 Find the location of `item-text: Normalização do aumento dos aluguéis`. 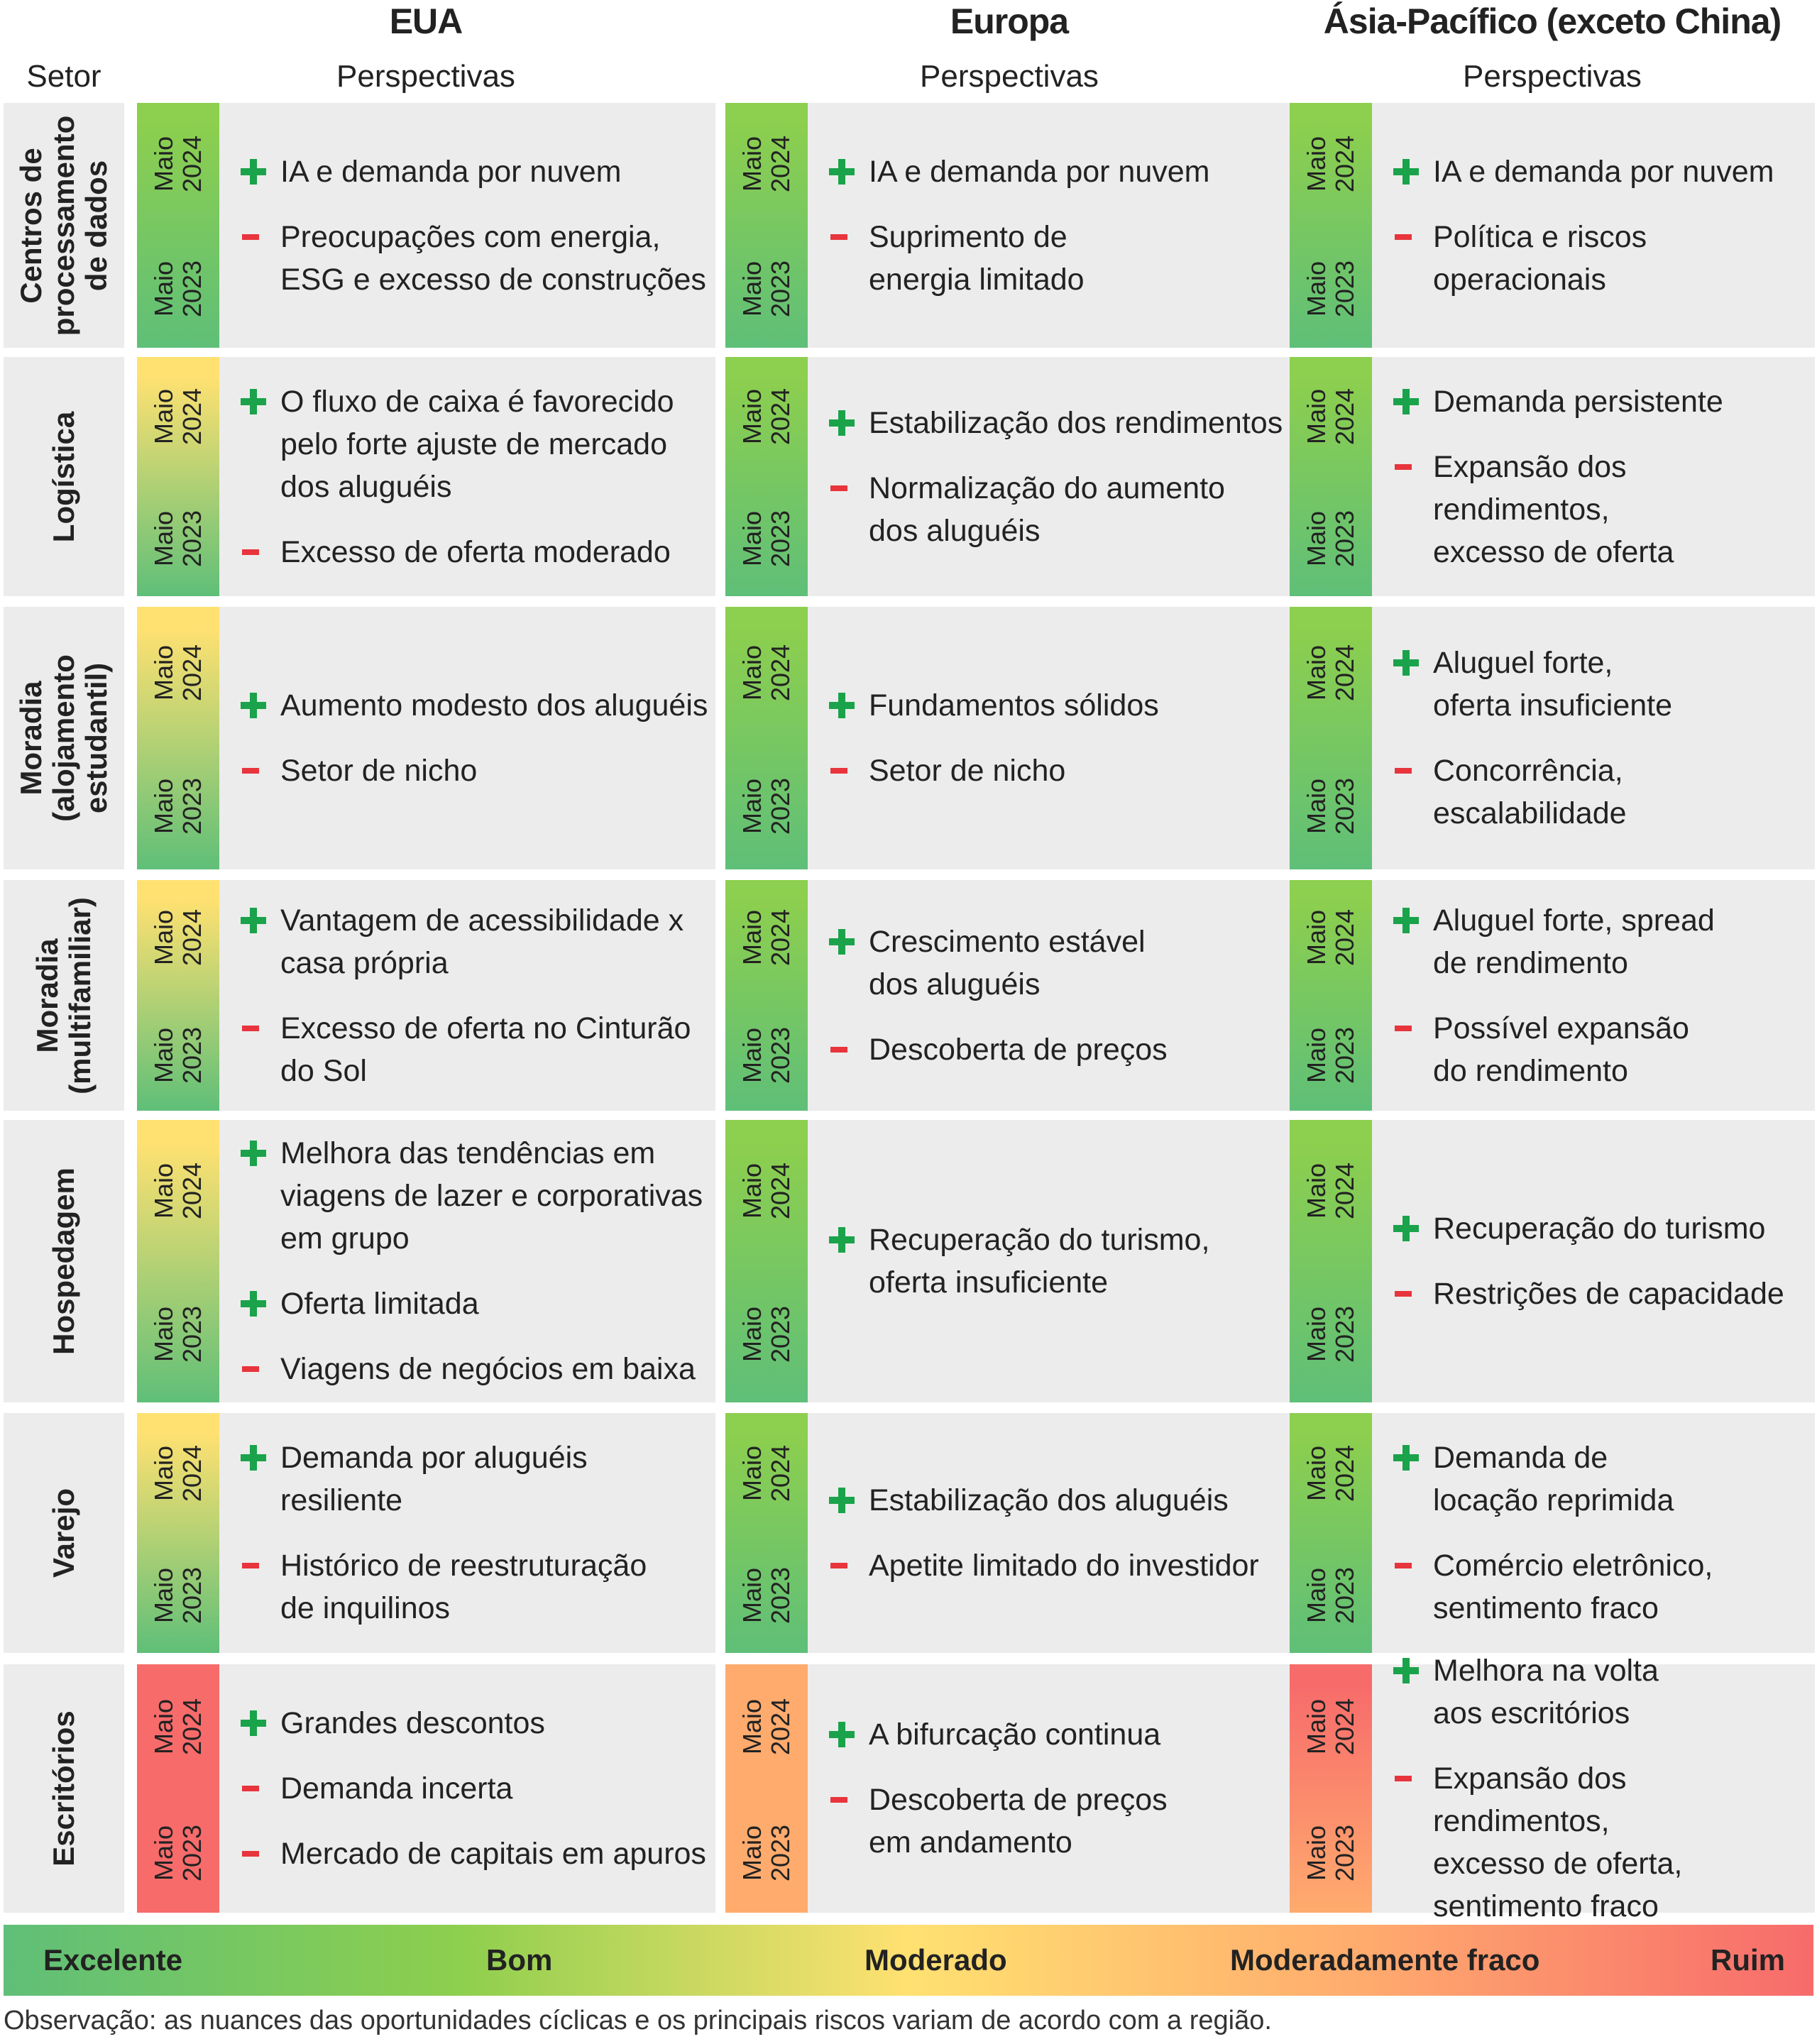

item-text: Normalização do aumento dos aluguéis is located at coordinates (1047, 509).